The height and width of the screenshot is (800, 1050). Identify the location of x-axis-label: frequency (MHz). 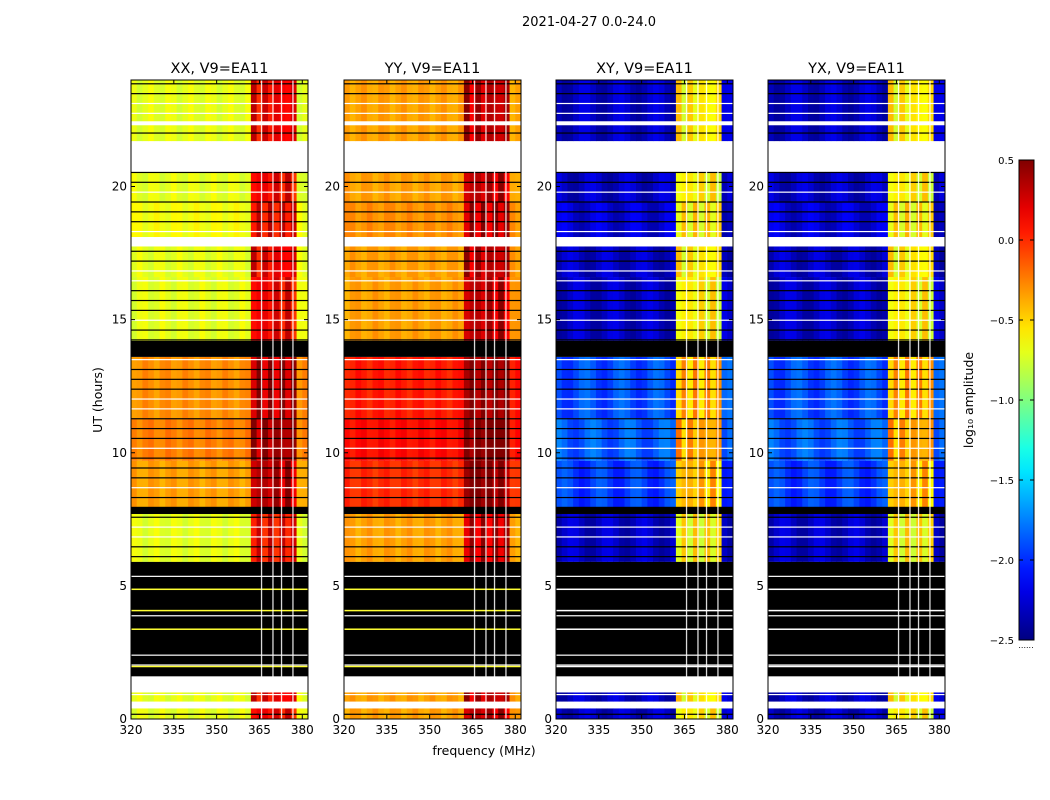
(483, 750).